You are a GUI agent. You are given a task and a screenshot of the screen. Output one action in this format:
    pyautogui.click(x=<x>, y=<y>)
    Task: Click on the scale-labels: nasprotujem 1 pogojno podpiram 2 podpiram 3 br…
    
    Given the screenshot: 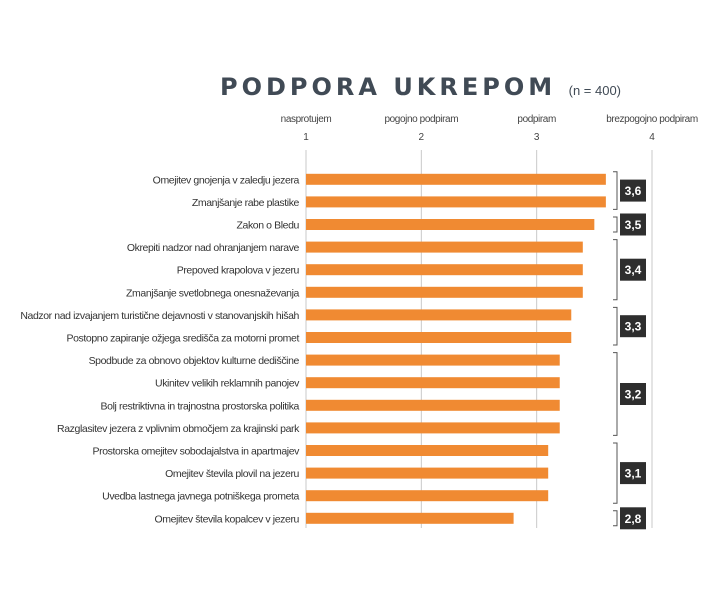 What is the action you would take?
    pyautogui.click(x=490, y=128)
    